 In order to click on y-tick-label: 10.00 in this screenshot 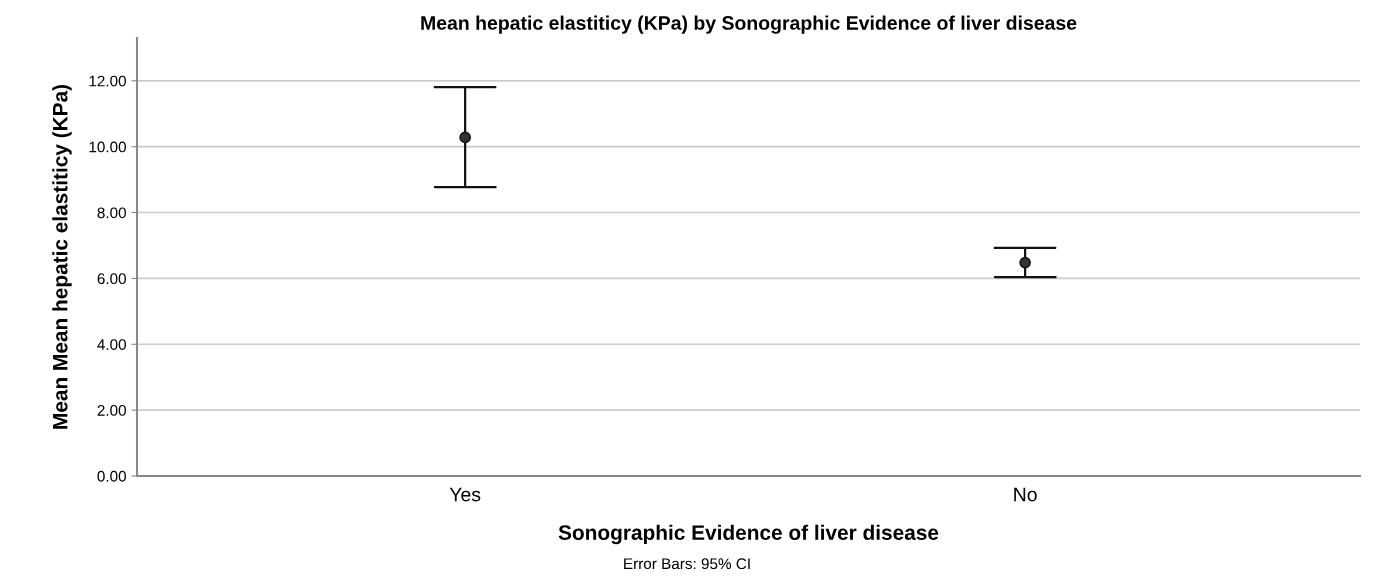, I will do `click(107, 147)`.